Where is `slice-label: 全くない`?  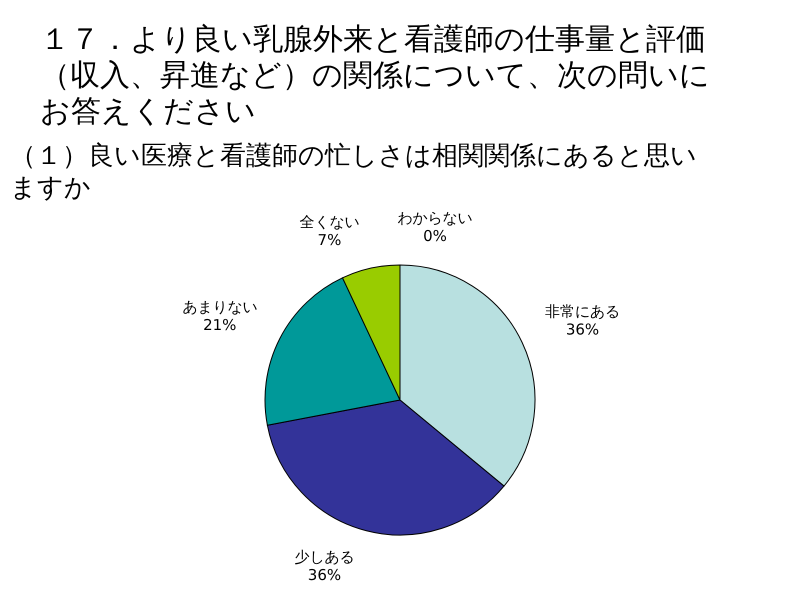 slice-label: 全くない is located at coordinates (329, 221).